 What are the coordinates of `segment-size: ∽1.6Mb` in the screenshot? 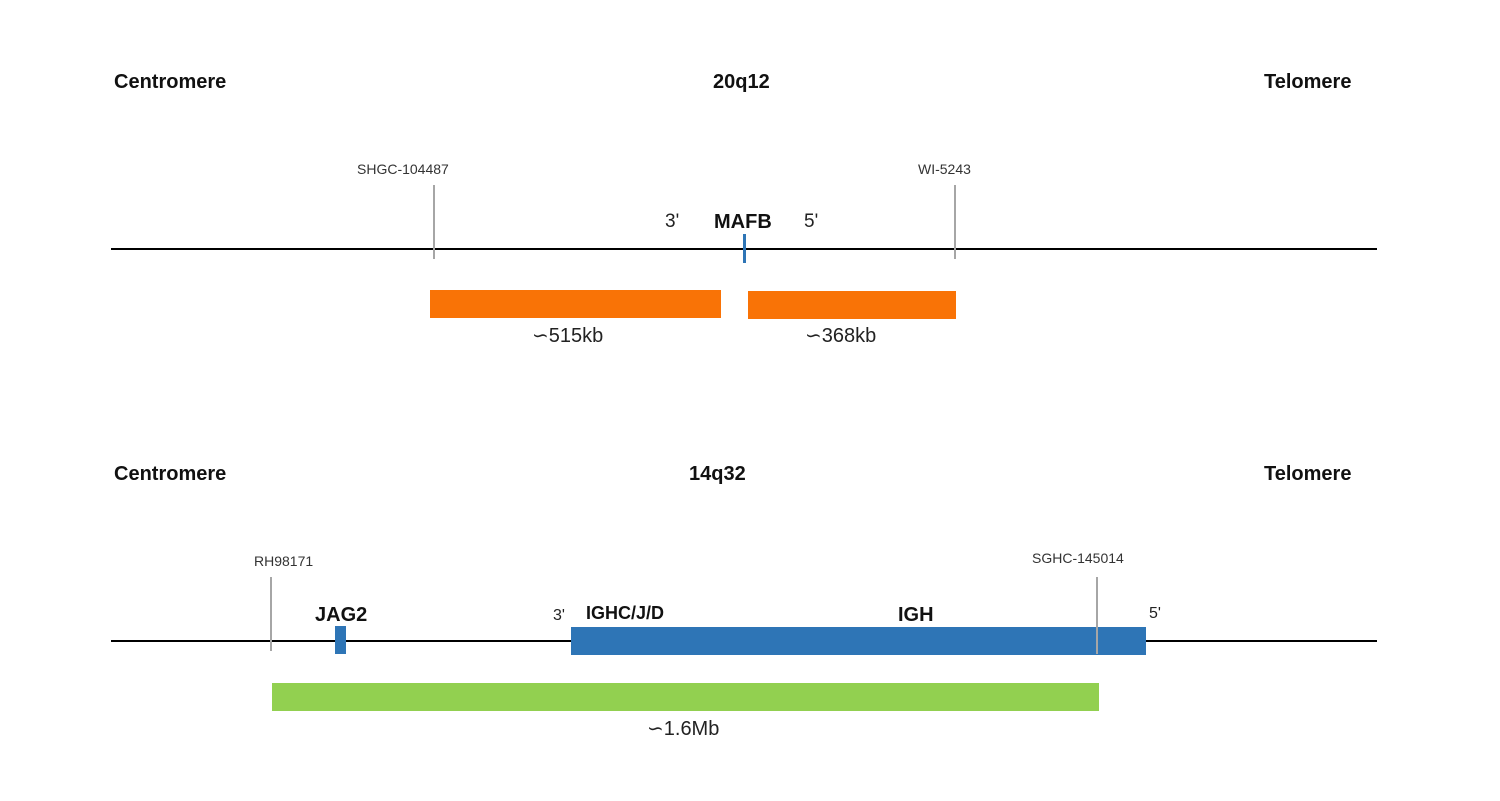 It's located at (683, 729).